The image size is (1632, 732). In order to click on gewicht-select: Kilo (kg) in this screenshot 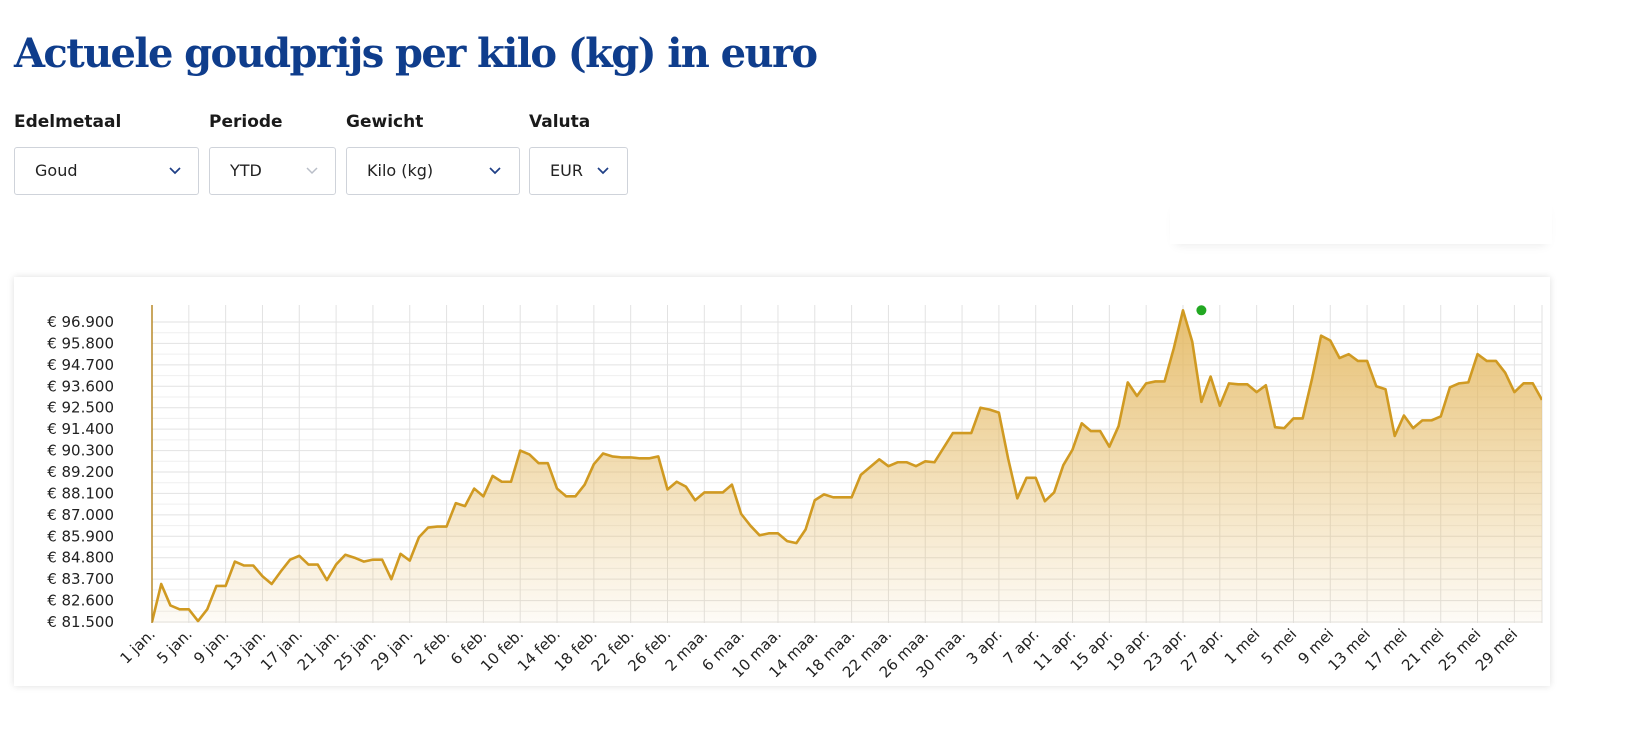, I will do `click(433, 171)`.